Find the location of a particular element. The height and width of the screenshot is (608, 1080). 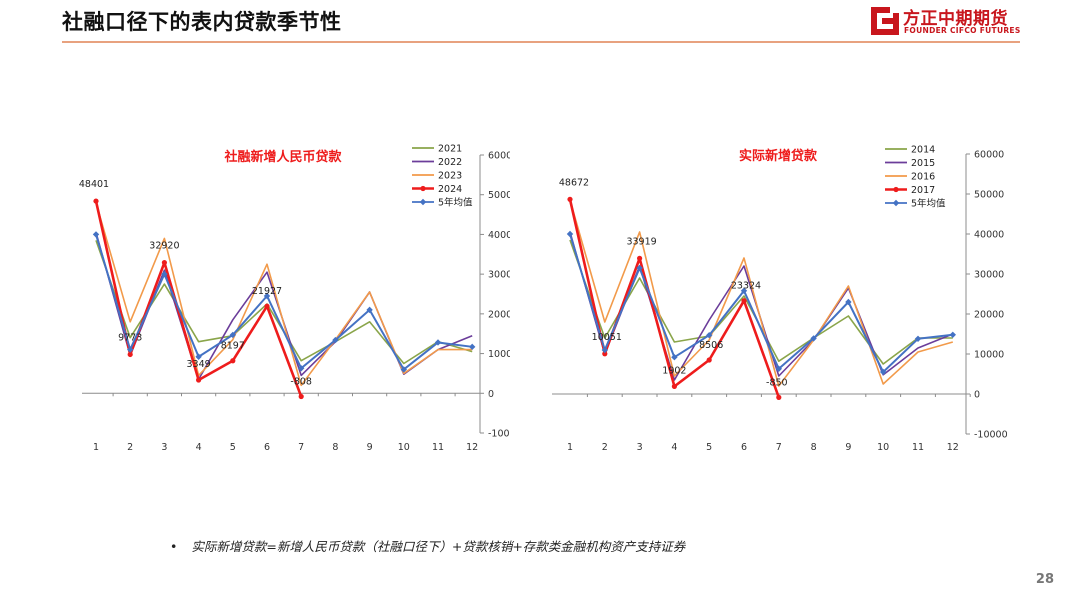

x-tick-label: 2 is located at coordinates (605, 447).